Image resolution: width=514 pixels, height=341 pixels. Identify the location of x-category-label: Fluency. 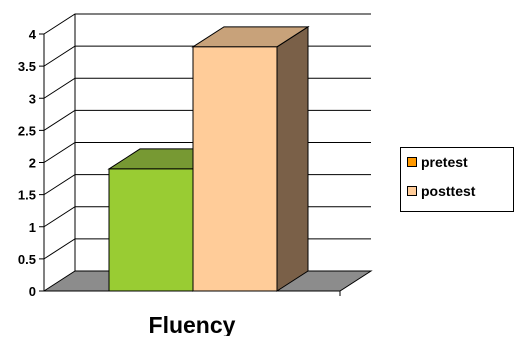
(192, 324).